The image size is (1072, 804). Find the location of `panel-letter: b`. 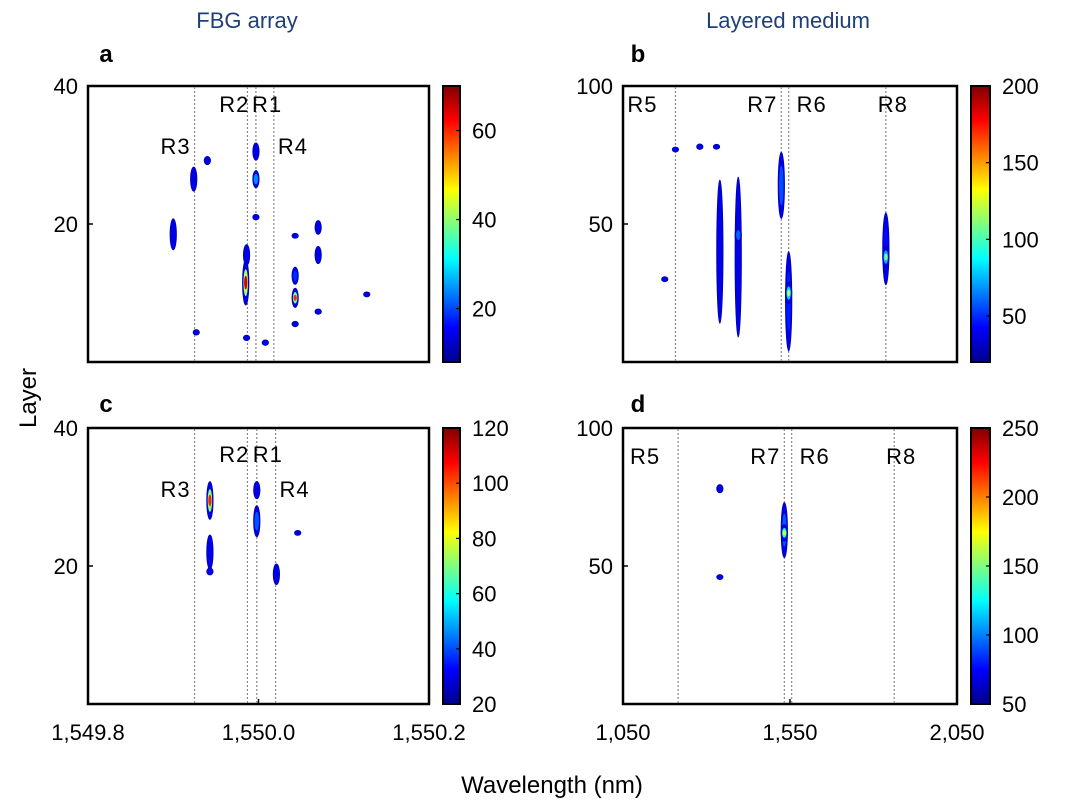

panel-letter: b is located at coordinates (638, 54).